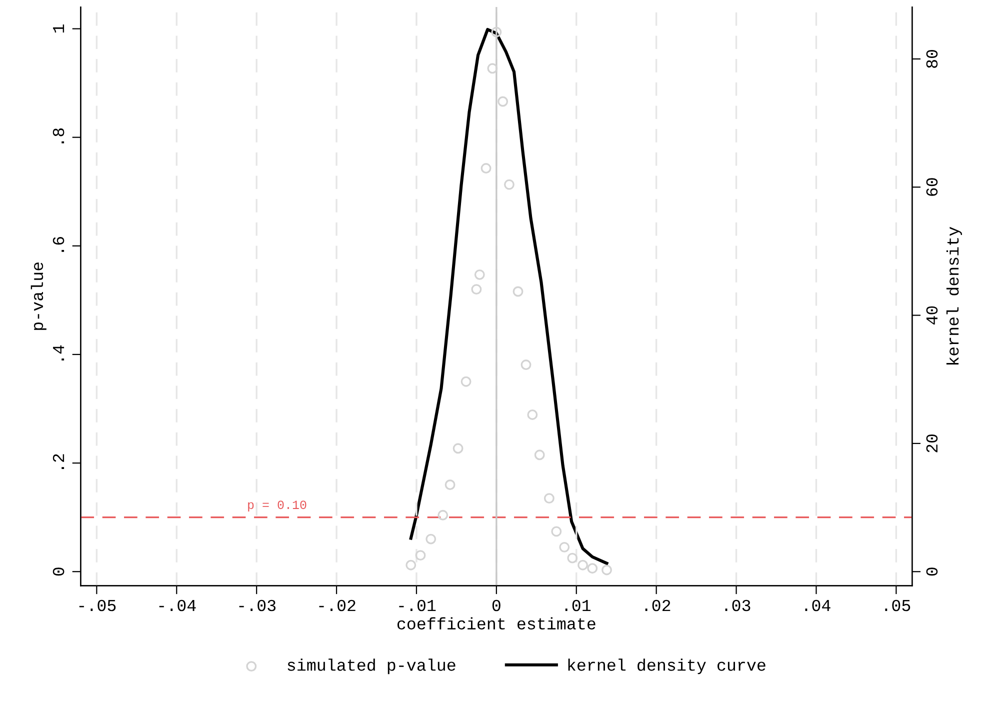 Image resolution: width=984 pixels, height=704 pixels. I want to click on legend-label: kernel density curve, so click(667, 666).